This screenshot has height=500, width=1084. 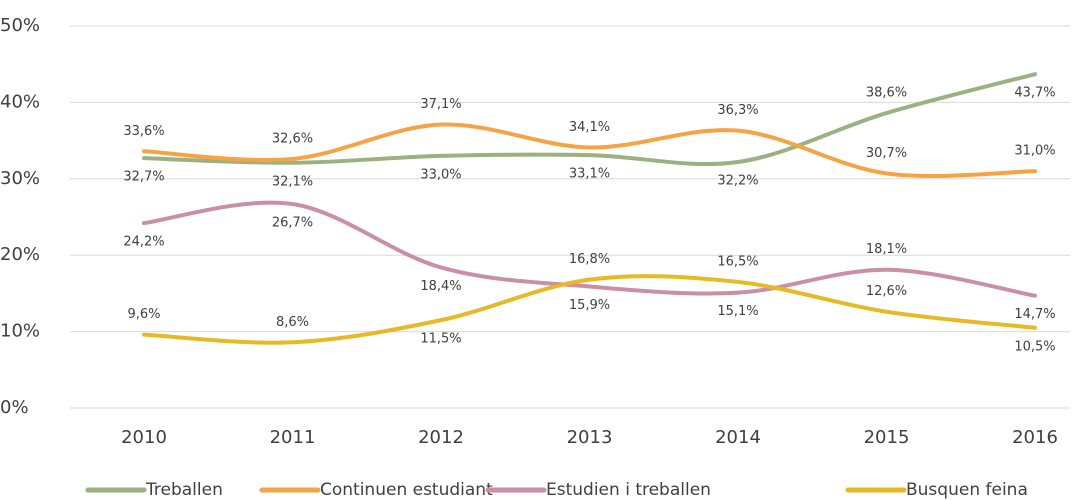 What do you see at coordinates (589, 305) in the screenshot?
I see `data-label: 15,9%` at bounding box center [589, 305].